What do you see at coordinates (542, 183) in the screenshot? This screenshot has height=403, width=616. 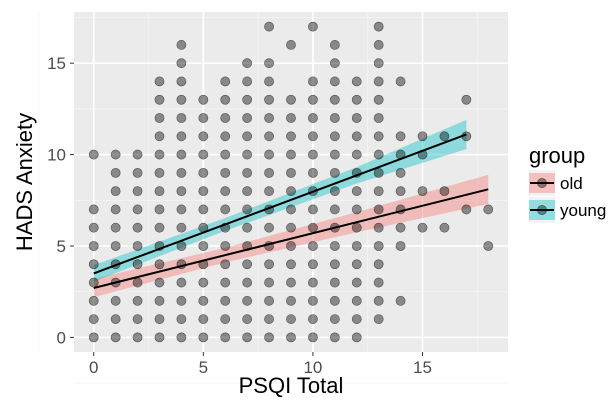 I see `legend-key-point` at bounding box center [542, 183].